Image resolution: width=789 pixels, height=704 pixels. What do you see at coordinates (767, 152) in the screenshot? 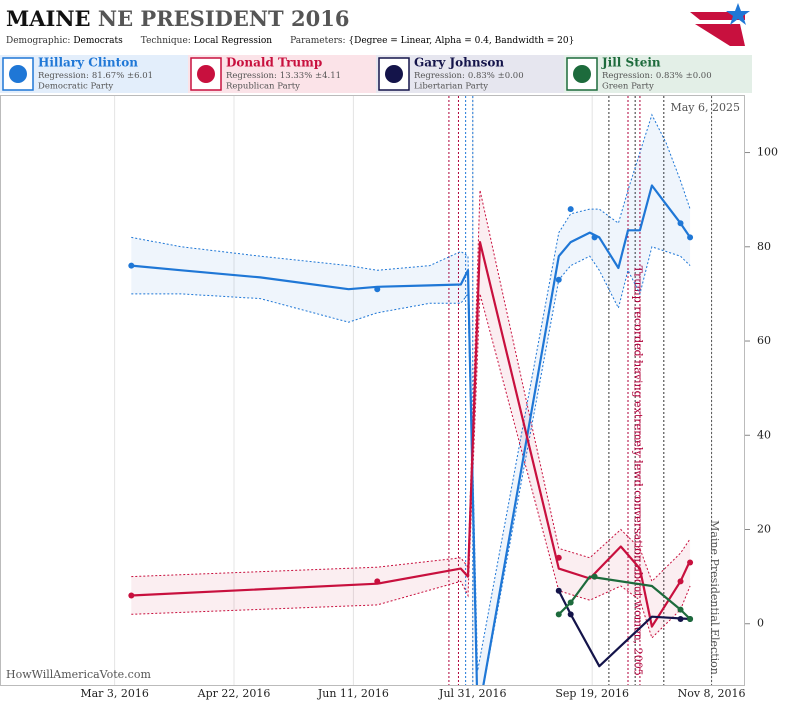
I see `y-tick-label: 100` at bounding box center [767, 152].